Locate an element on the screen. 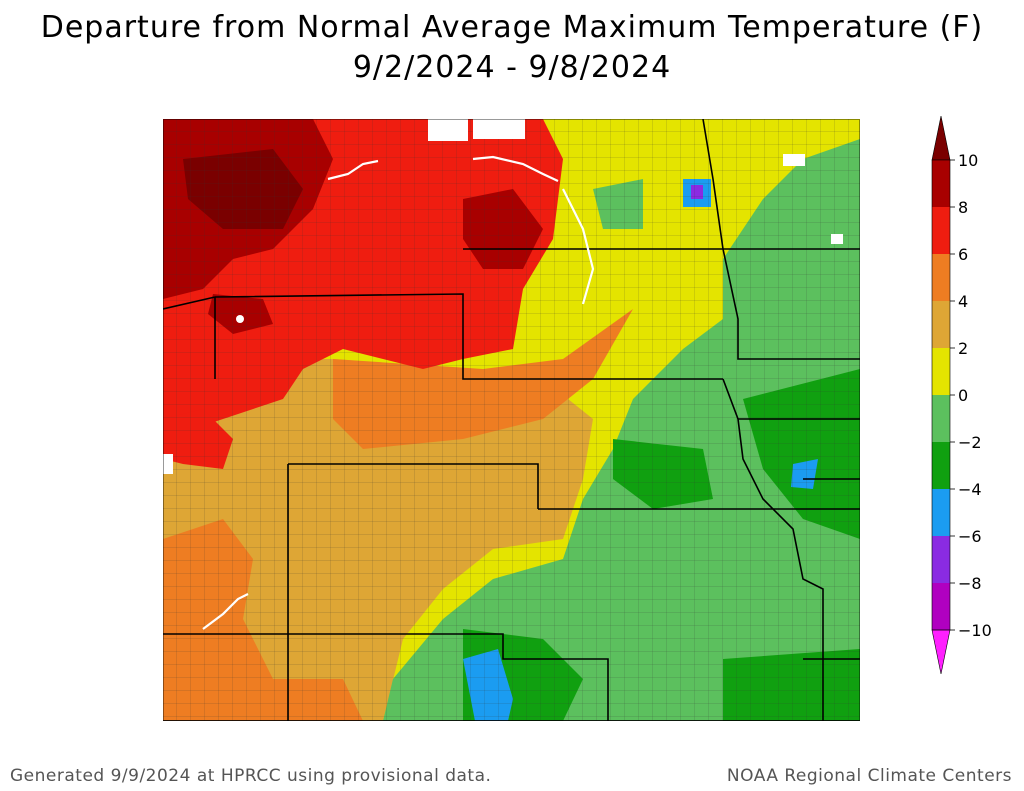 The width and height of the screenshot is (1024, 791). color-legend: 10 8 6 4 2 0 −2 −4 −6 −8 −10 is located at coordinates (961, 395).